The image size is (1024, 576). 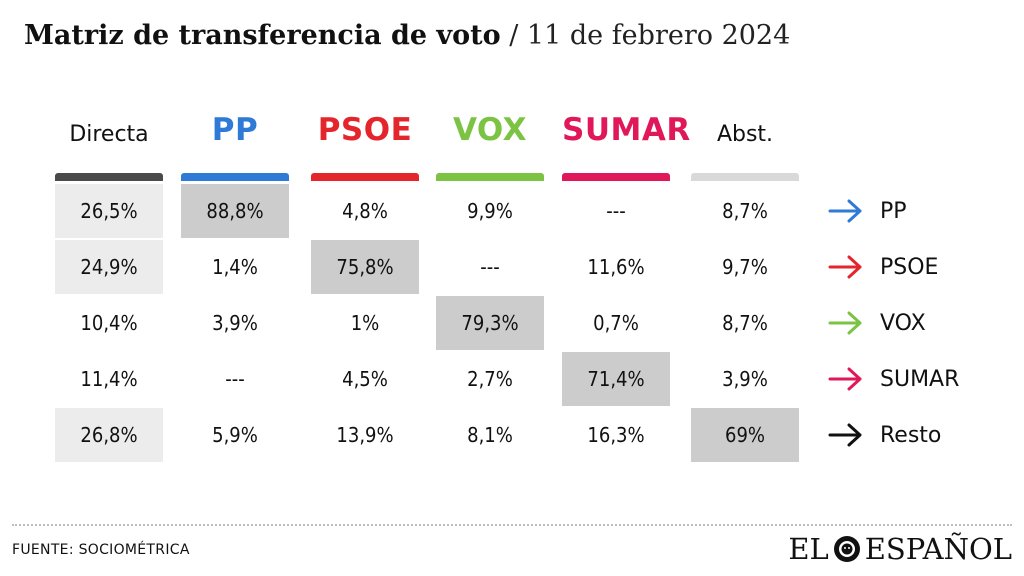 I want to click on matrix-cell: 11,4%, so click(x=109, y=379).